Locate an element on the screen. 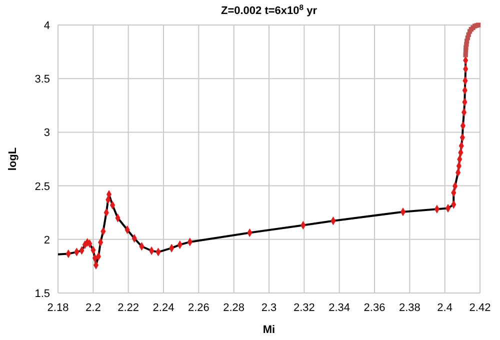 The height and width of the screenshot is (340, 500). x-tick-label: 2.18 is located at coordinates (58, 308).